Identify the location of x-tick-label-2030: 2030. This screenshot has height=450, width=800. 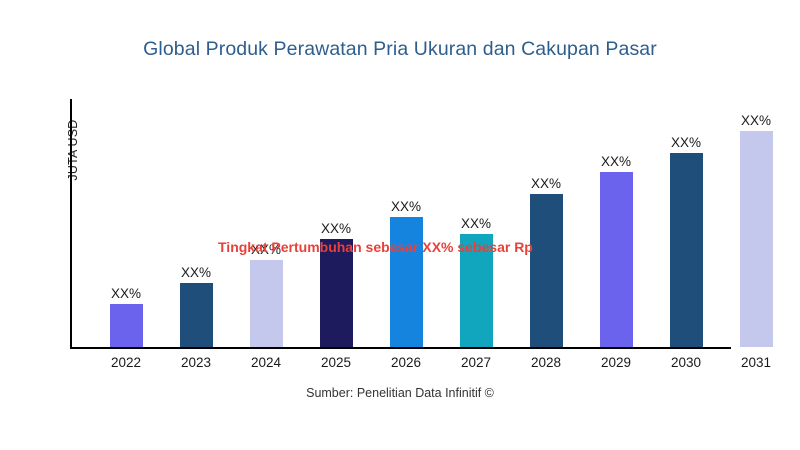
(686, 362).